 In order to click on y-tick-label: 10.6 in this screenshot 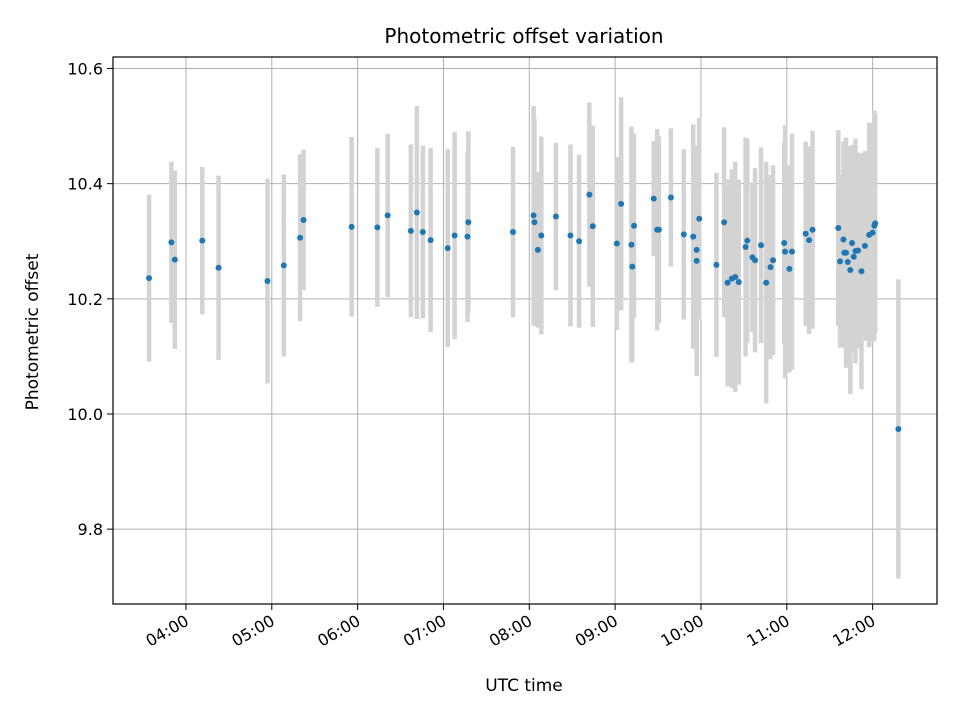, I will do `click(85, 69)`.